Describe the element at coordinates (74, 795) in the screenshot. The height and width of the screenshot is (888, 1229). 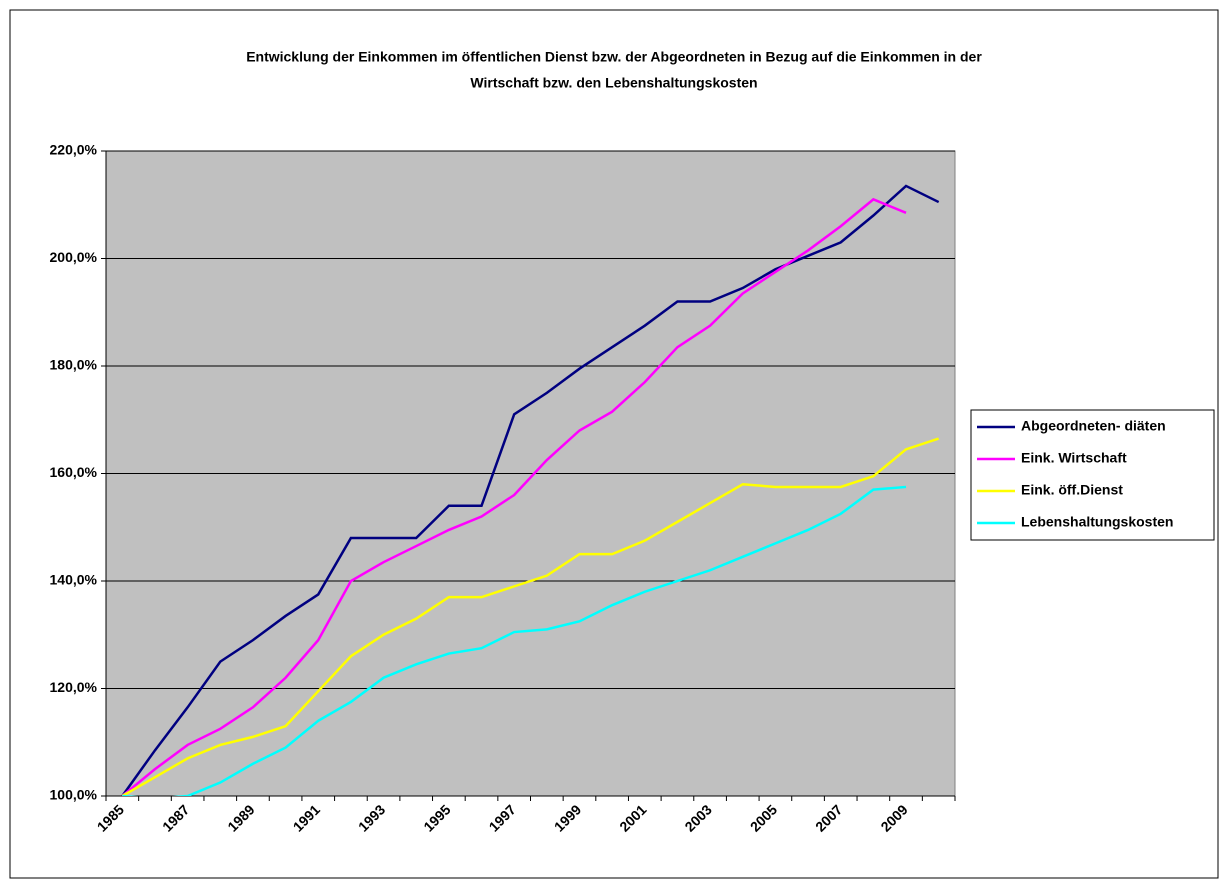
I see `y-tick-label: 100,0%` at that location.